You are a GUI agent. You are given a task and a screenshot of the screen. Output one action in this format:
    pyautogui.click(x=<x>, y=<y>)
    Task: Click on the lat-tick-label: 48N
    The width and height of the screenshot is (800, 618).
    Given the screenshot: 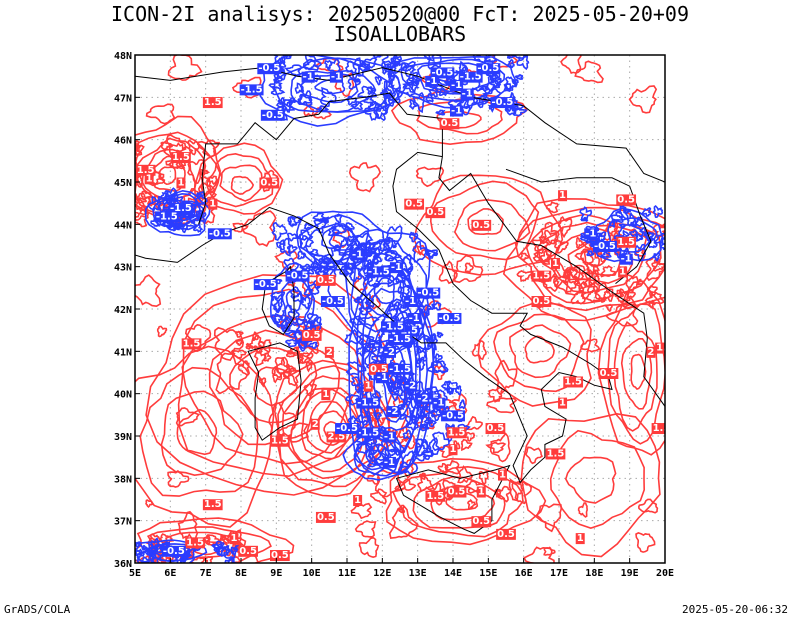 What is the action you would take?
    pyautogui.click(x=123, y=56)
    